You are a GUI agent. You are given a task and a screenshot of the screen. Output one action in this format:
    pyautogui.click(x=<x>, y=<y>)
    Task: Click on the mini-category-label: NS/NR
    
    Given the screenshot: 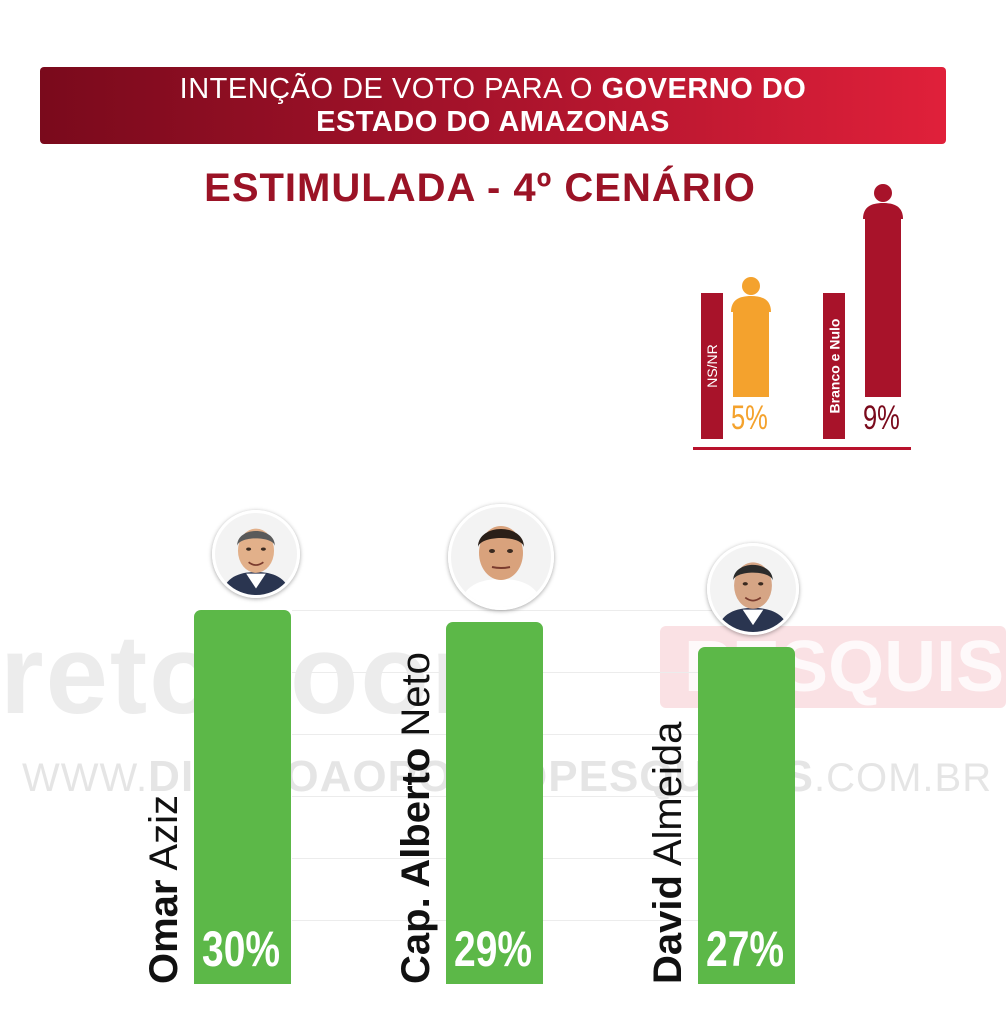 What is the action you would take?
    pyautogui.click(x=712, y=366)
    